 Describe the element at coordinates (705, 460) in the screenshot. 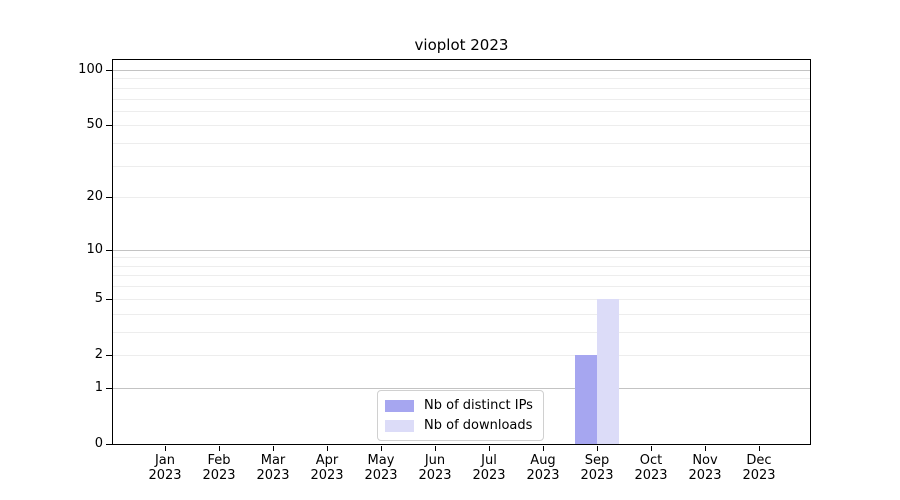

I see `x-tick-month: Nov` at that location.